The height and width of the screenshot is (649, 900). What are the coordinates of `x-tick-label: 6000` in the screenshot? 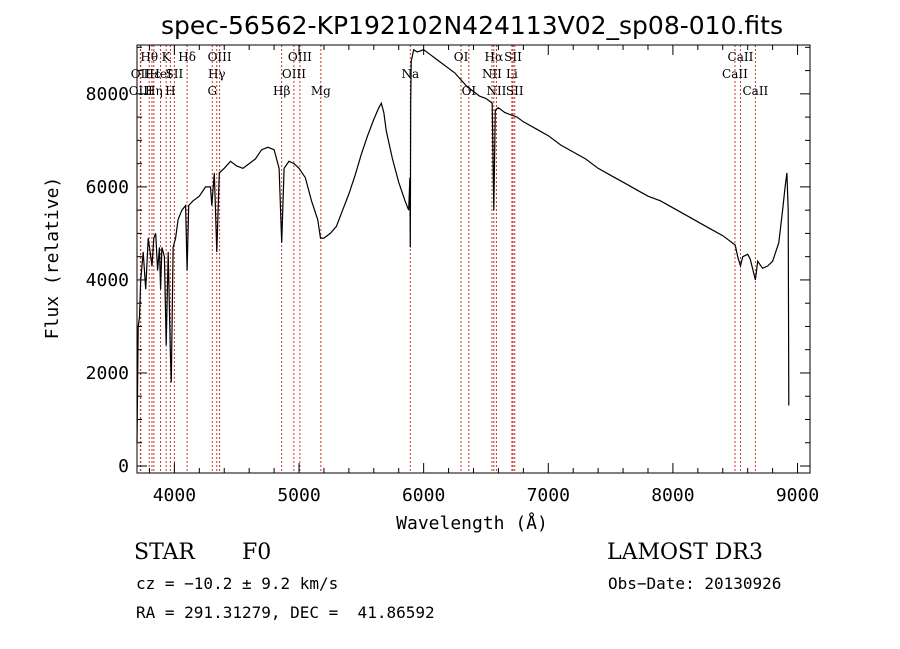 It's located at (423, 495).